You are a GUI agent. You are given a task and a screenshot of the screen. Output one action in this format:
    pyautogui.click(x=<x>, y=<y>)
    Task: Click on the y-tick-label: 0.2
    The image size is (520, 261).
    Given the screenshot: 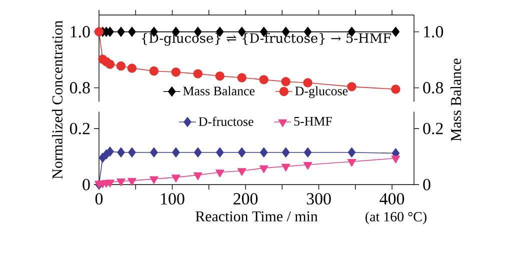 What is the action you would take?
    pyautogui.click(x=80, y=128)
    